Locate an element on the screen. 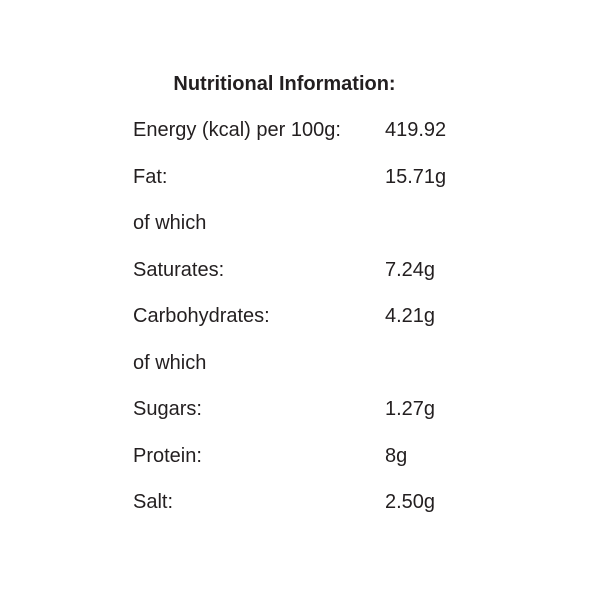  nutrient-label: Saturates: is located at coordinates (179, 269).